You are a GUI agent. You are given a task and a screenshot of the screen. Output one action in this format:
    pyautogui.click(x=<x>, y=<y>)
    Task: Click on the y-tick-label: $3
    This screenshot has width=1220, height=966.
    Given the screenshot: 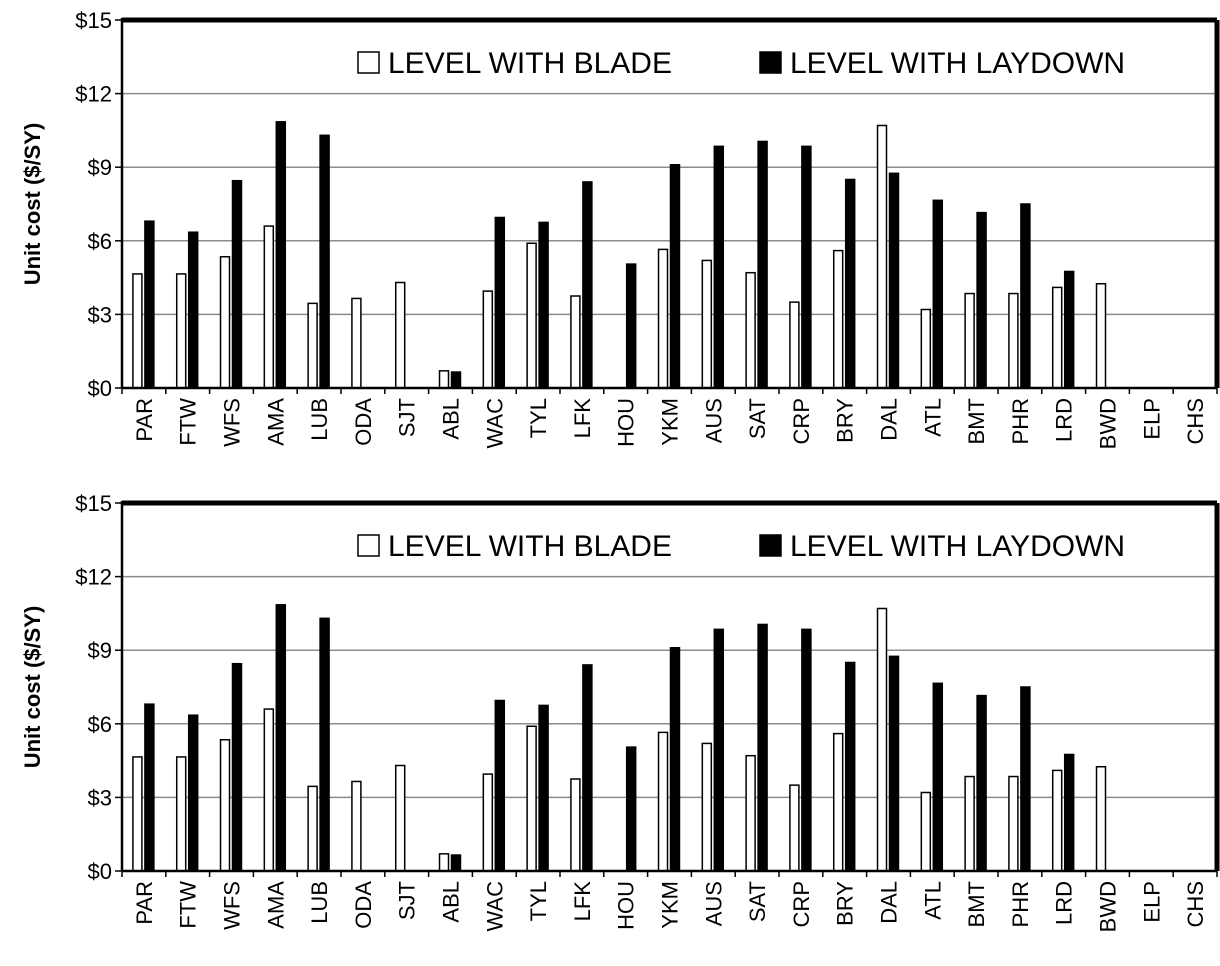 What is the action you would take?
    pyautogui.click(x=100, y=314)
    